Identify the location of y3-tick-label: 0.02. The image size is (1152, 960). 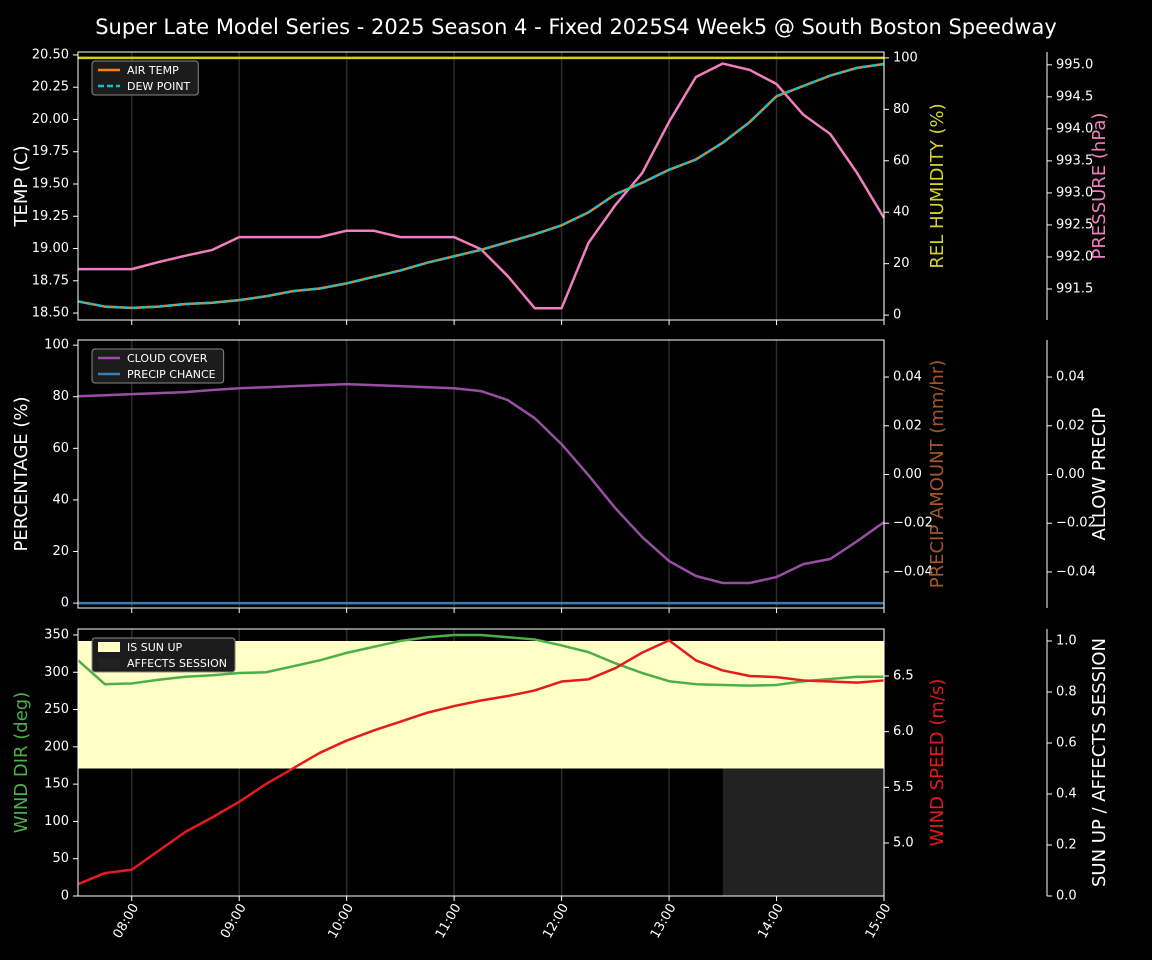
(1070, 425).